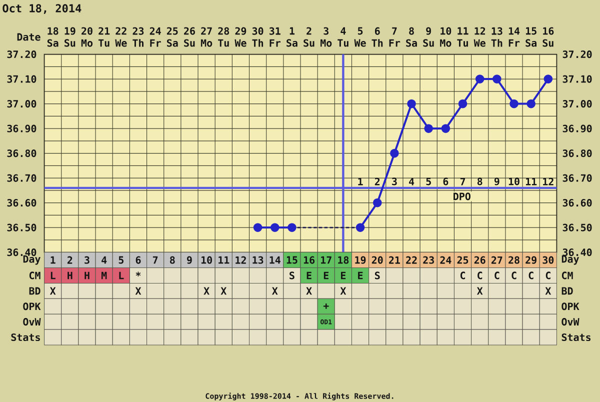 The image size is (600, 402). I want to click on text: 25, so click(462, 260).